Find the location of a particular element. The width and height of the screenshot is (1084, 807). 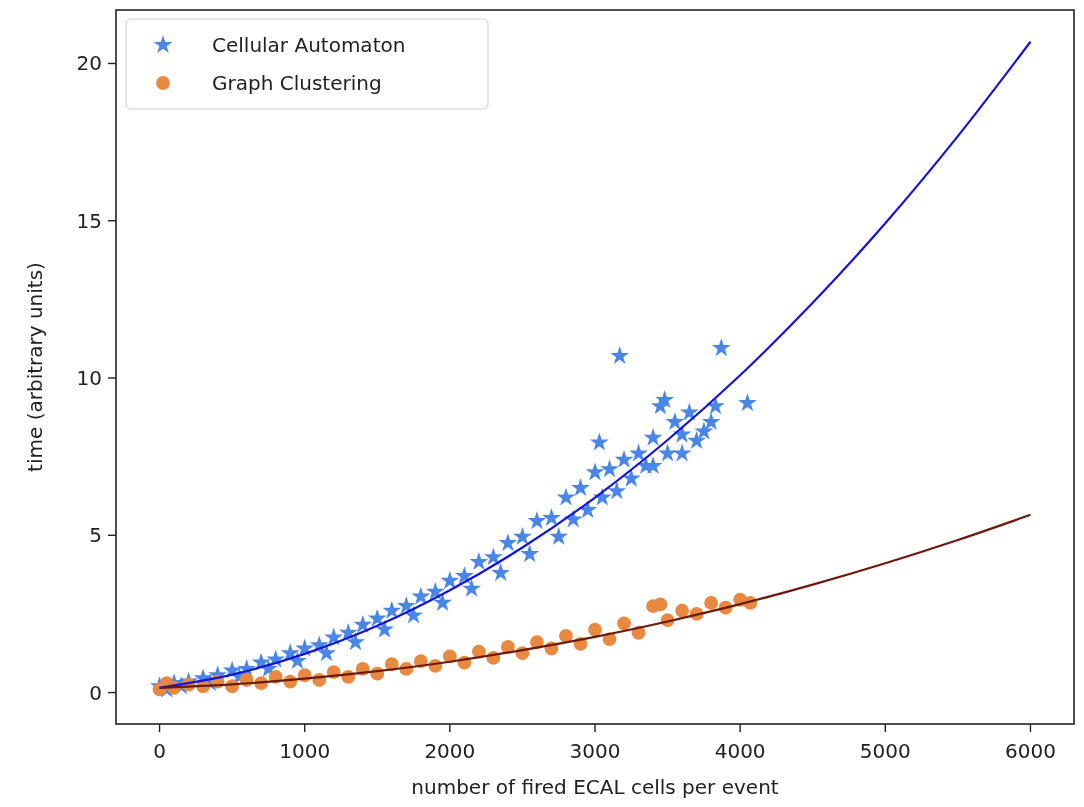

x-tick-label: 0 is located at coordinates (159, 751).